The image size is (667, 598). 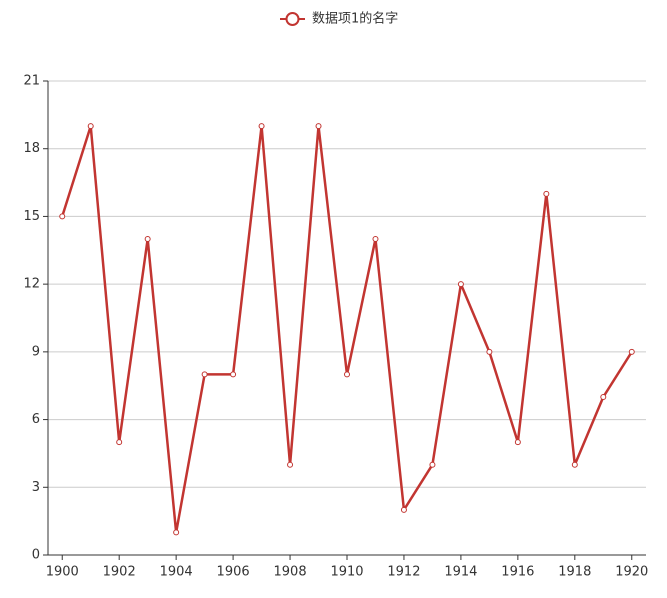 What do you see at coordinates (233, 572) in the screenshot?
I see `x-tick-label: 1906` at bounding box center [233, 572].